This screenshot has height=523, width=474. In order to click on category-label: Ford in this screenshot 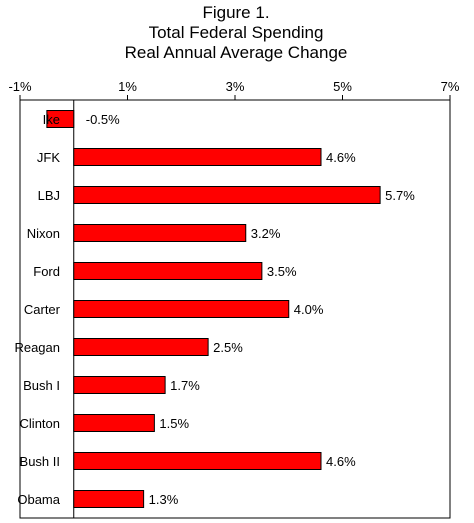, I will do `click(46, 271)`.